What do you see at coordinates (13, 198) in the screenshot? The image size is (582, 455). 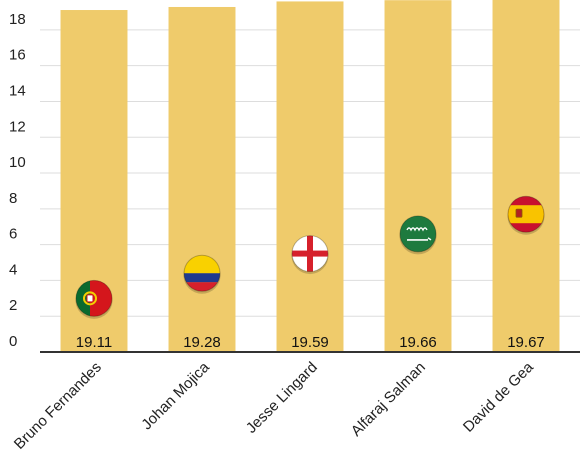 I see `y-tick-label: 8` at bounding box center [13, 198].